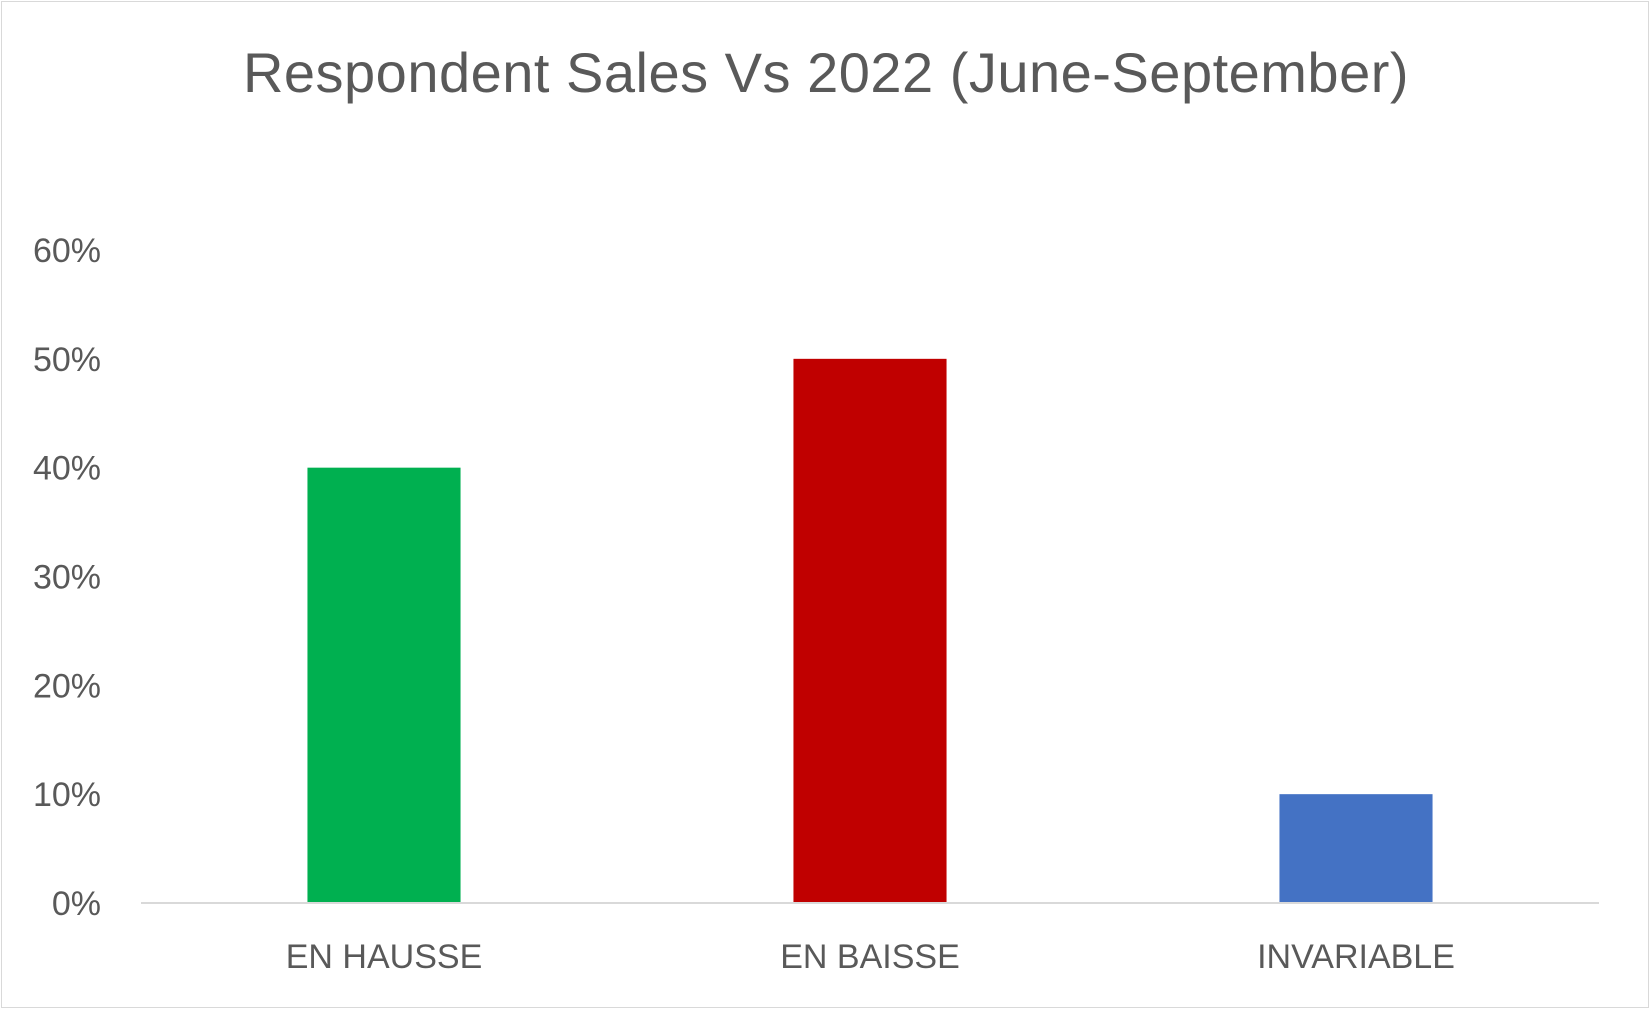 Image resolution: width=1652 pixels, height=1011 pixels. I want to click on x-category-label: EN BAISSE, so click(870, 957).